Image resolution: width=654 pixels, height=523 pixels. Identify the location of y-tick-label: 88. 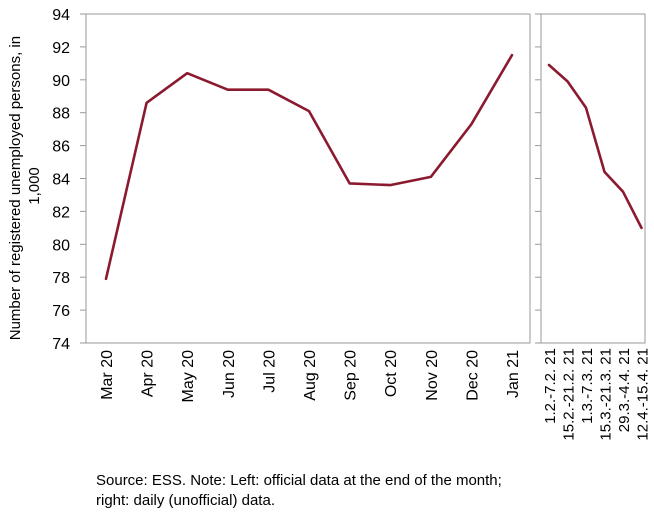
(61, 114).